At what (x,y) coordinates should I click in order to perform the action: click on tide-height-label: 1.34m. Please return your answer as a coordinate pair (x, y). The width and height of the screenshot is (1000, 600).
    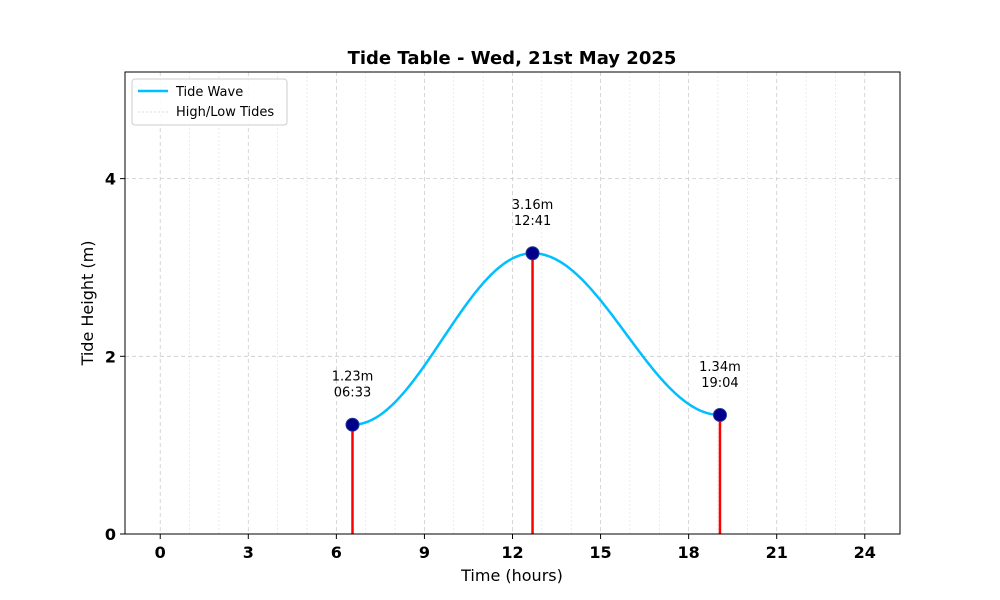
    Looking at the image, I should click on (720, 367).